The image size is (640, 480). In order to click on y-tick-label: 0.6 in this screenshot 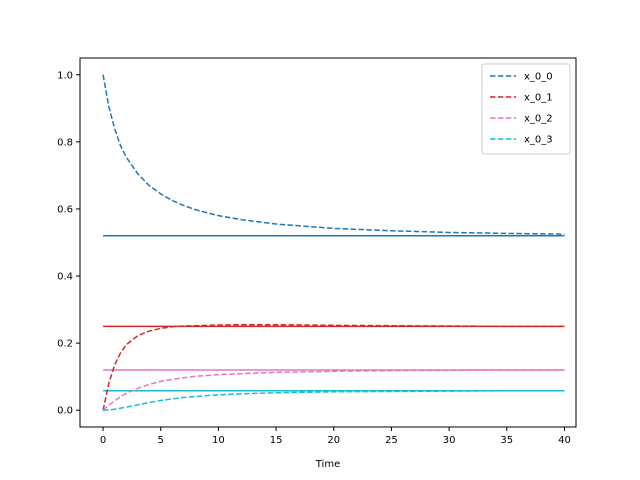, I will do `click(65, 209)`.